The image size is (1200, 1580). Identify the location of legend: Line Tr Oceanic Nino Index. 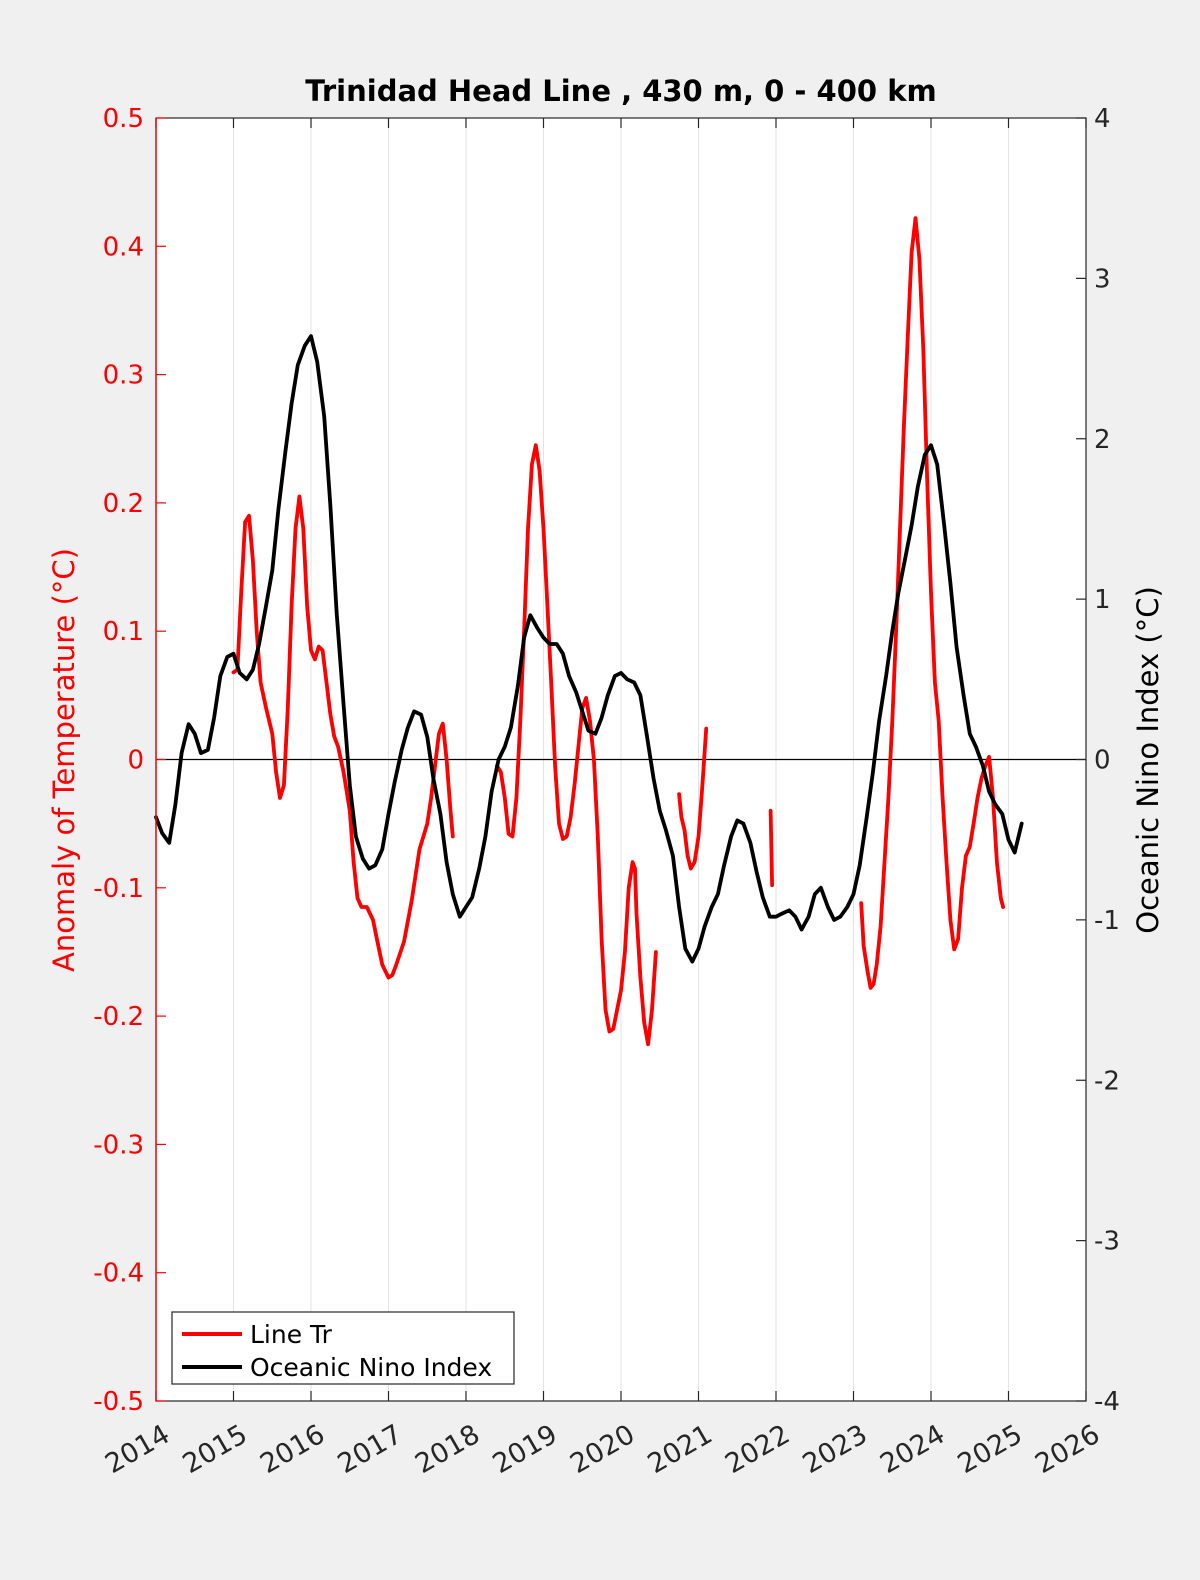
(343, 1348).